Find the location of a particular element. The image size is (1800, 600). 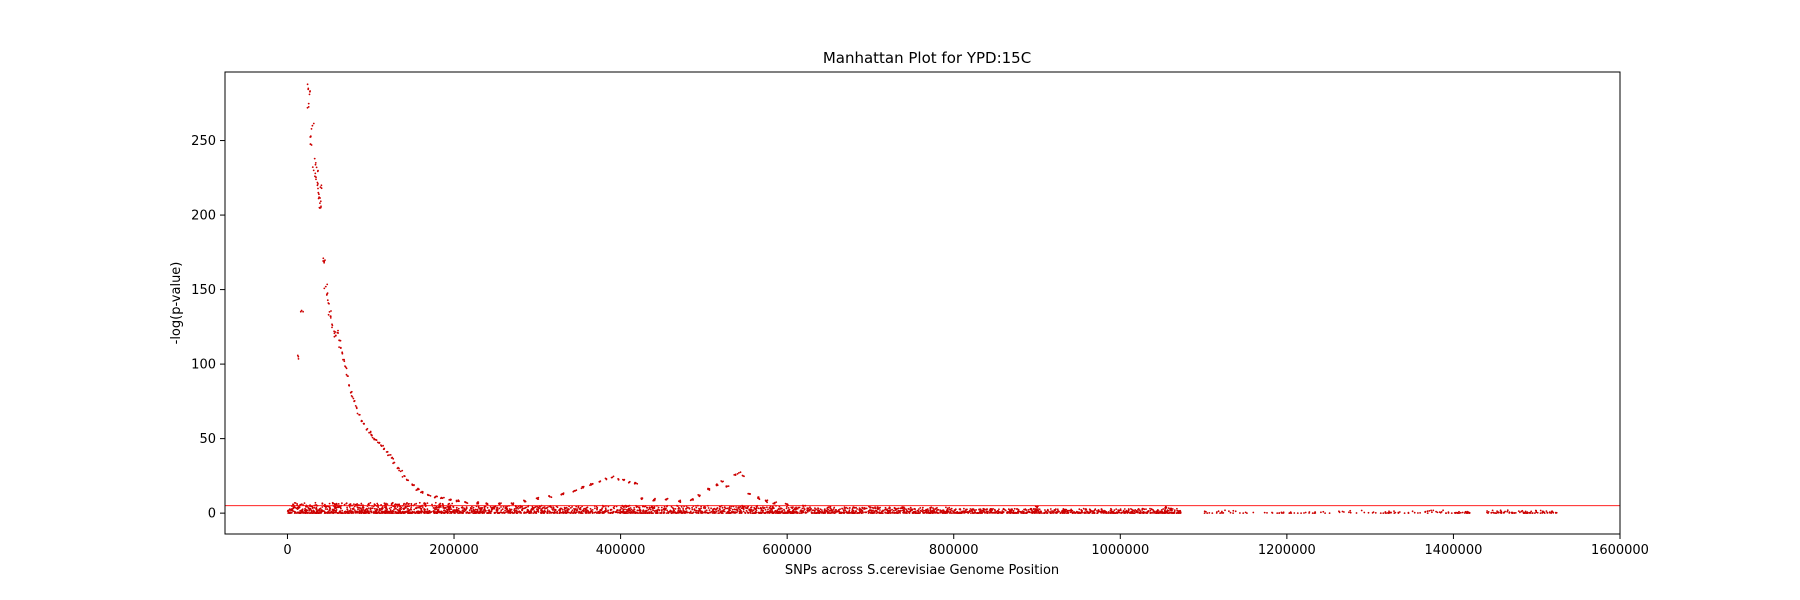

x-tick-label: 1400000 is located at coordinates (1453, 550).